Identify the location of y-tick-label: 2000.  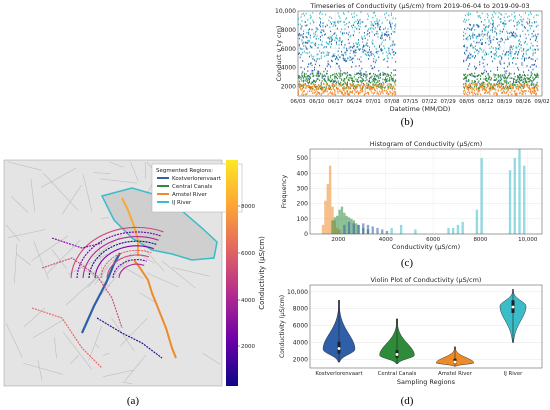
(300, 360).